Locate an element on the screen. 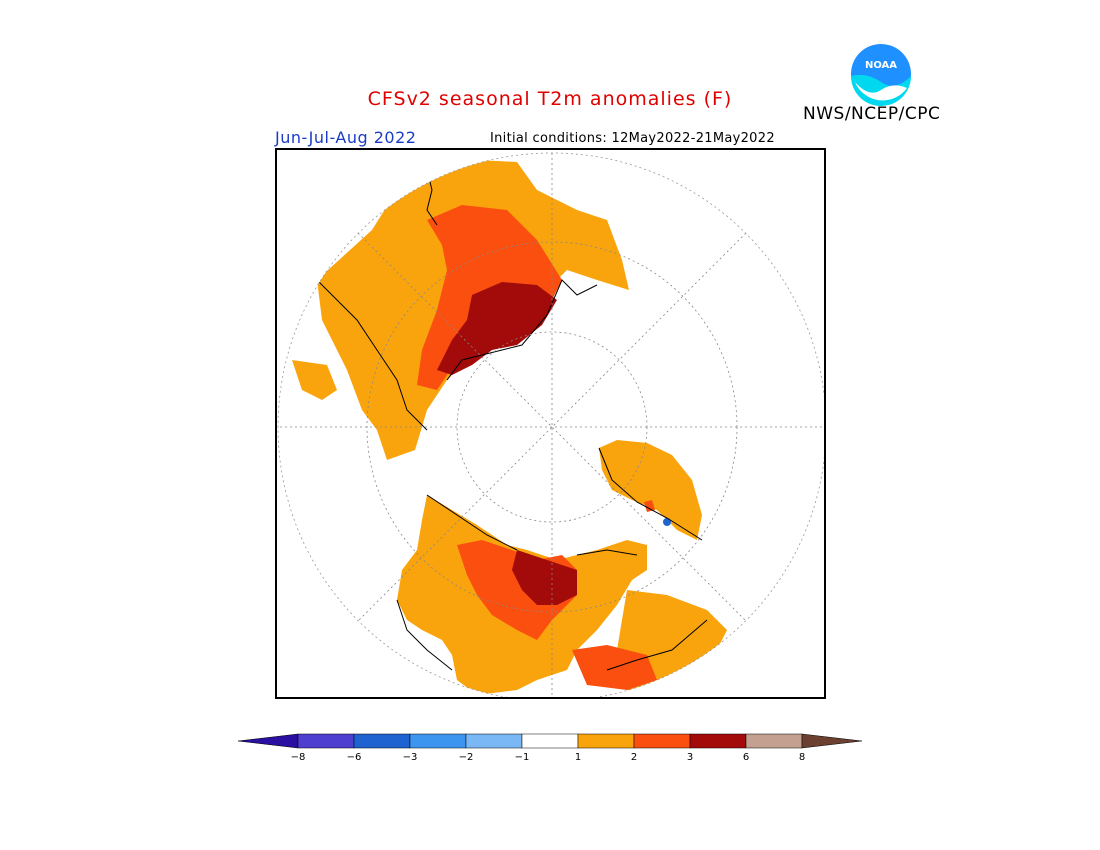  color-legend is located at coordinates (550, 743).